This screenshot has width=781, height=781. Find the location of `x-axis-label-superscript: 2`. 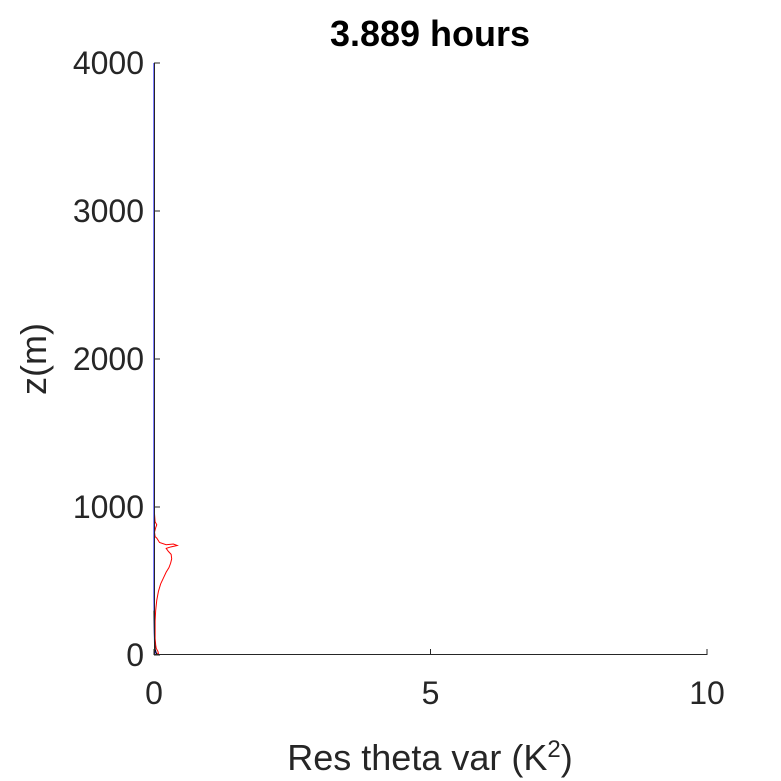

x-axis-label-superscript: 2 is located at coordinates (553, 749).